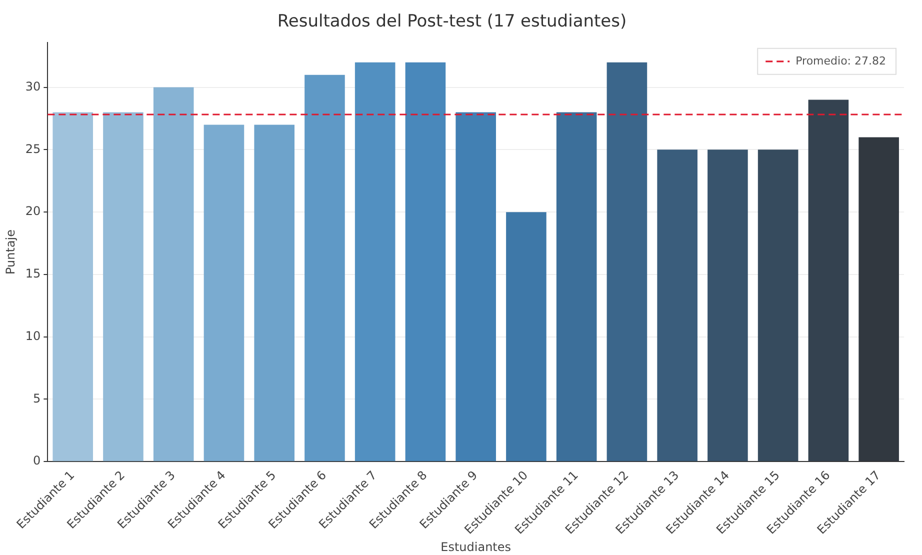 Image resolution: width=922 pixels, height=555 pixels. I want to click on x-axis-title: Estudiantes, so click(476, 547).